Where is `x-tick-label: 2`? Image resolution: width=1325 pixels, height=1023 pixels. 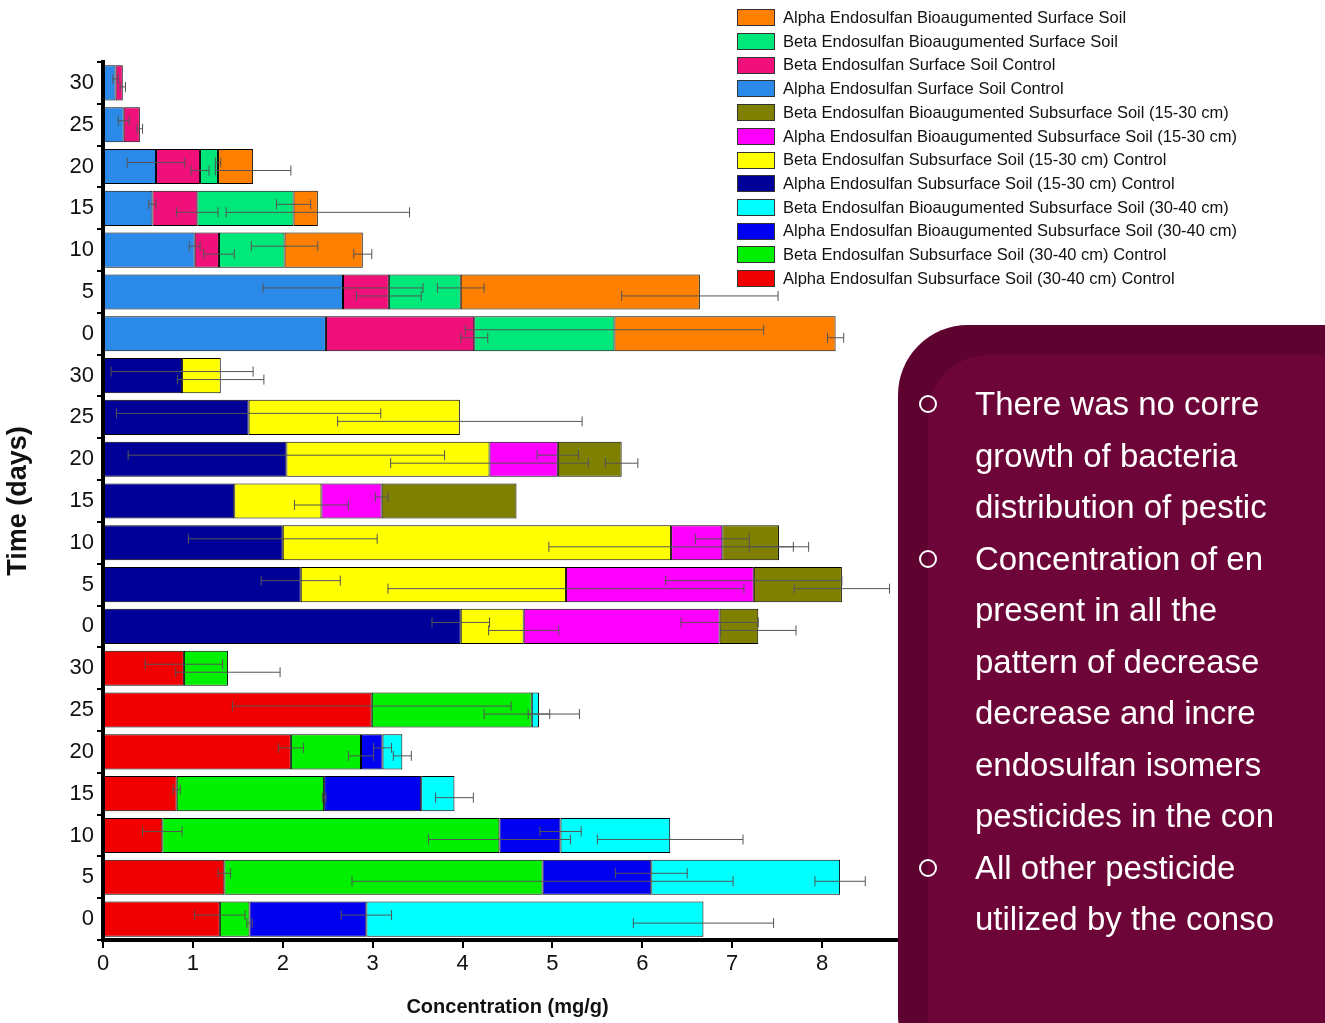
x-tick-label: 2 is located at coordinates (282, 963).